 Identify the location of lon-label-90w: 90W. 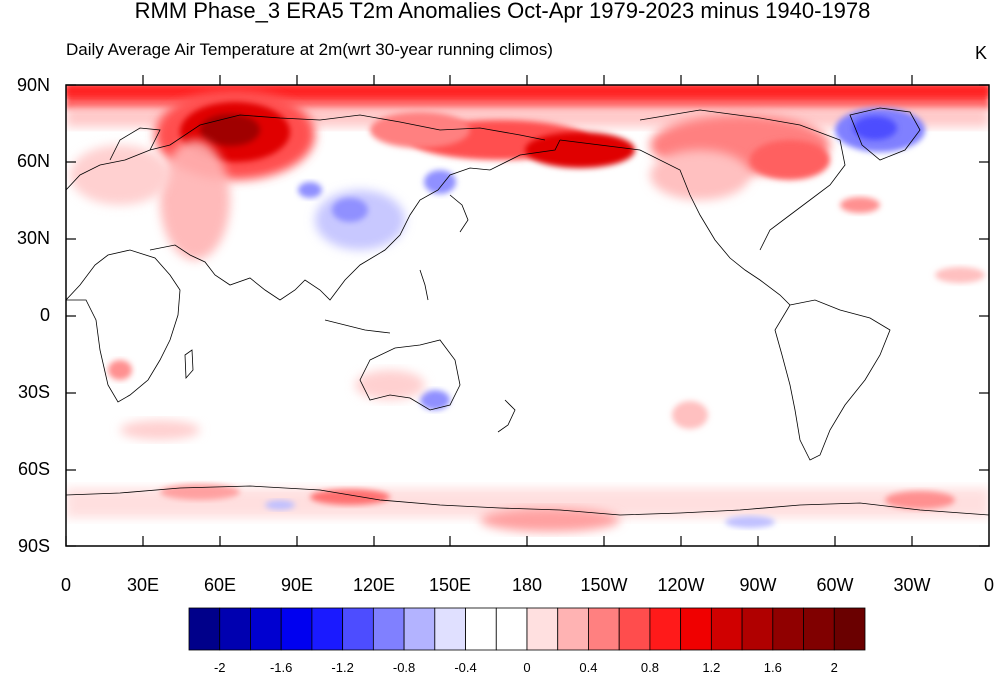
(758, 585).